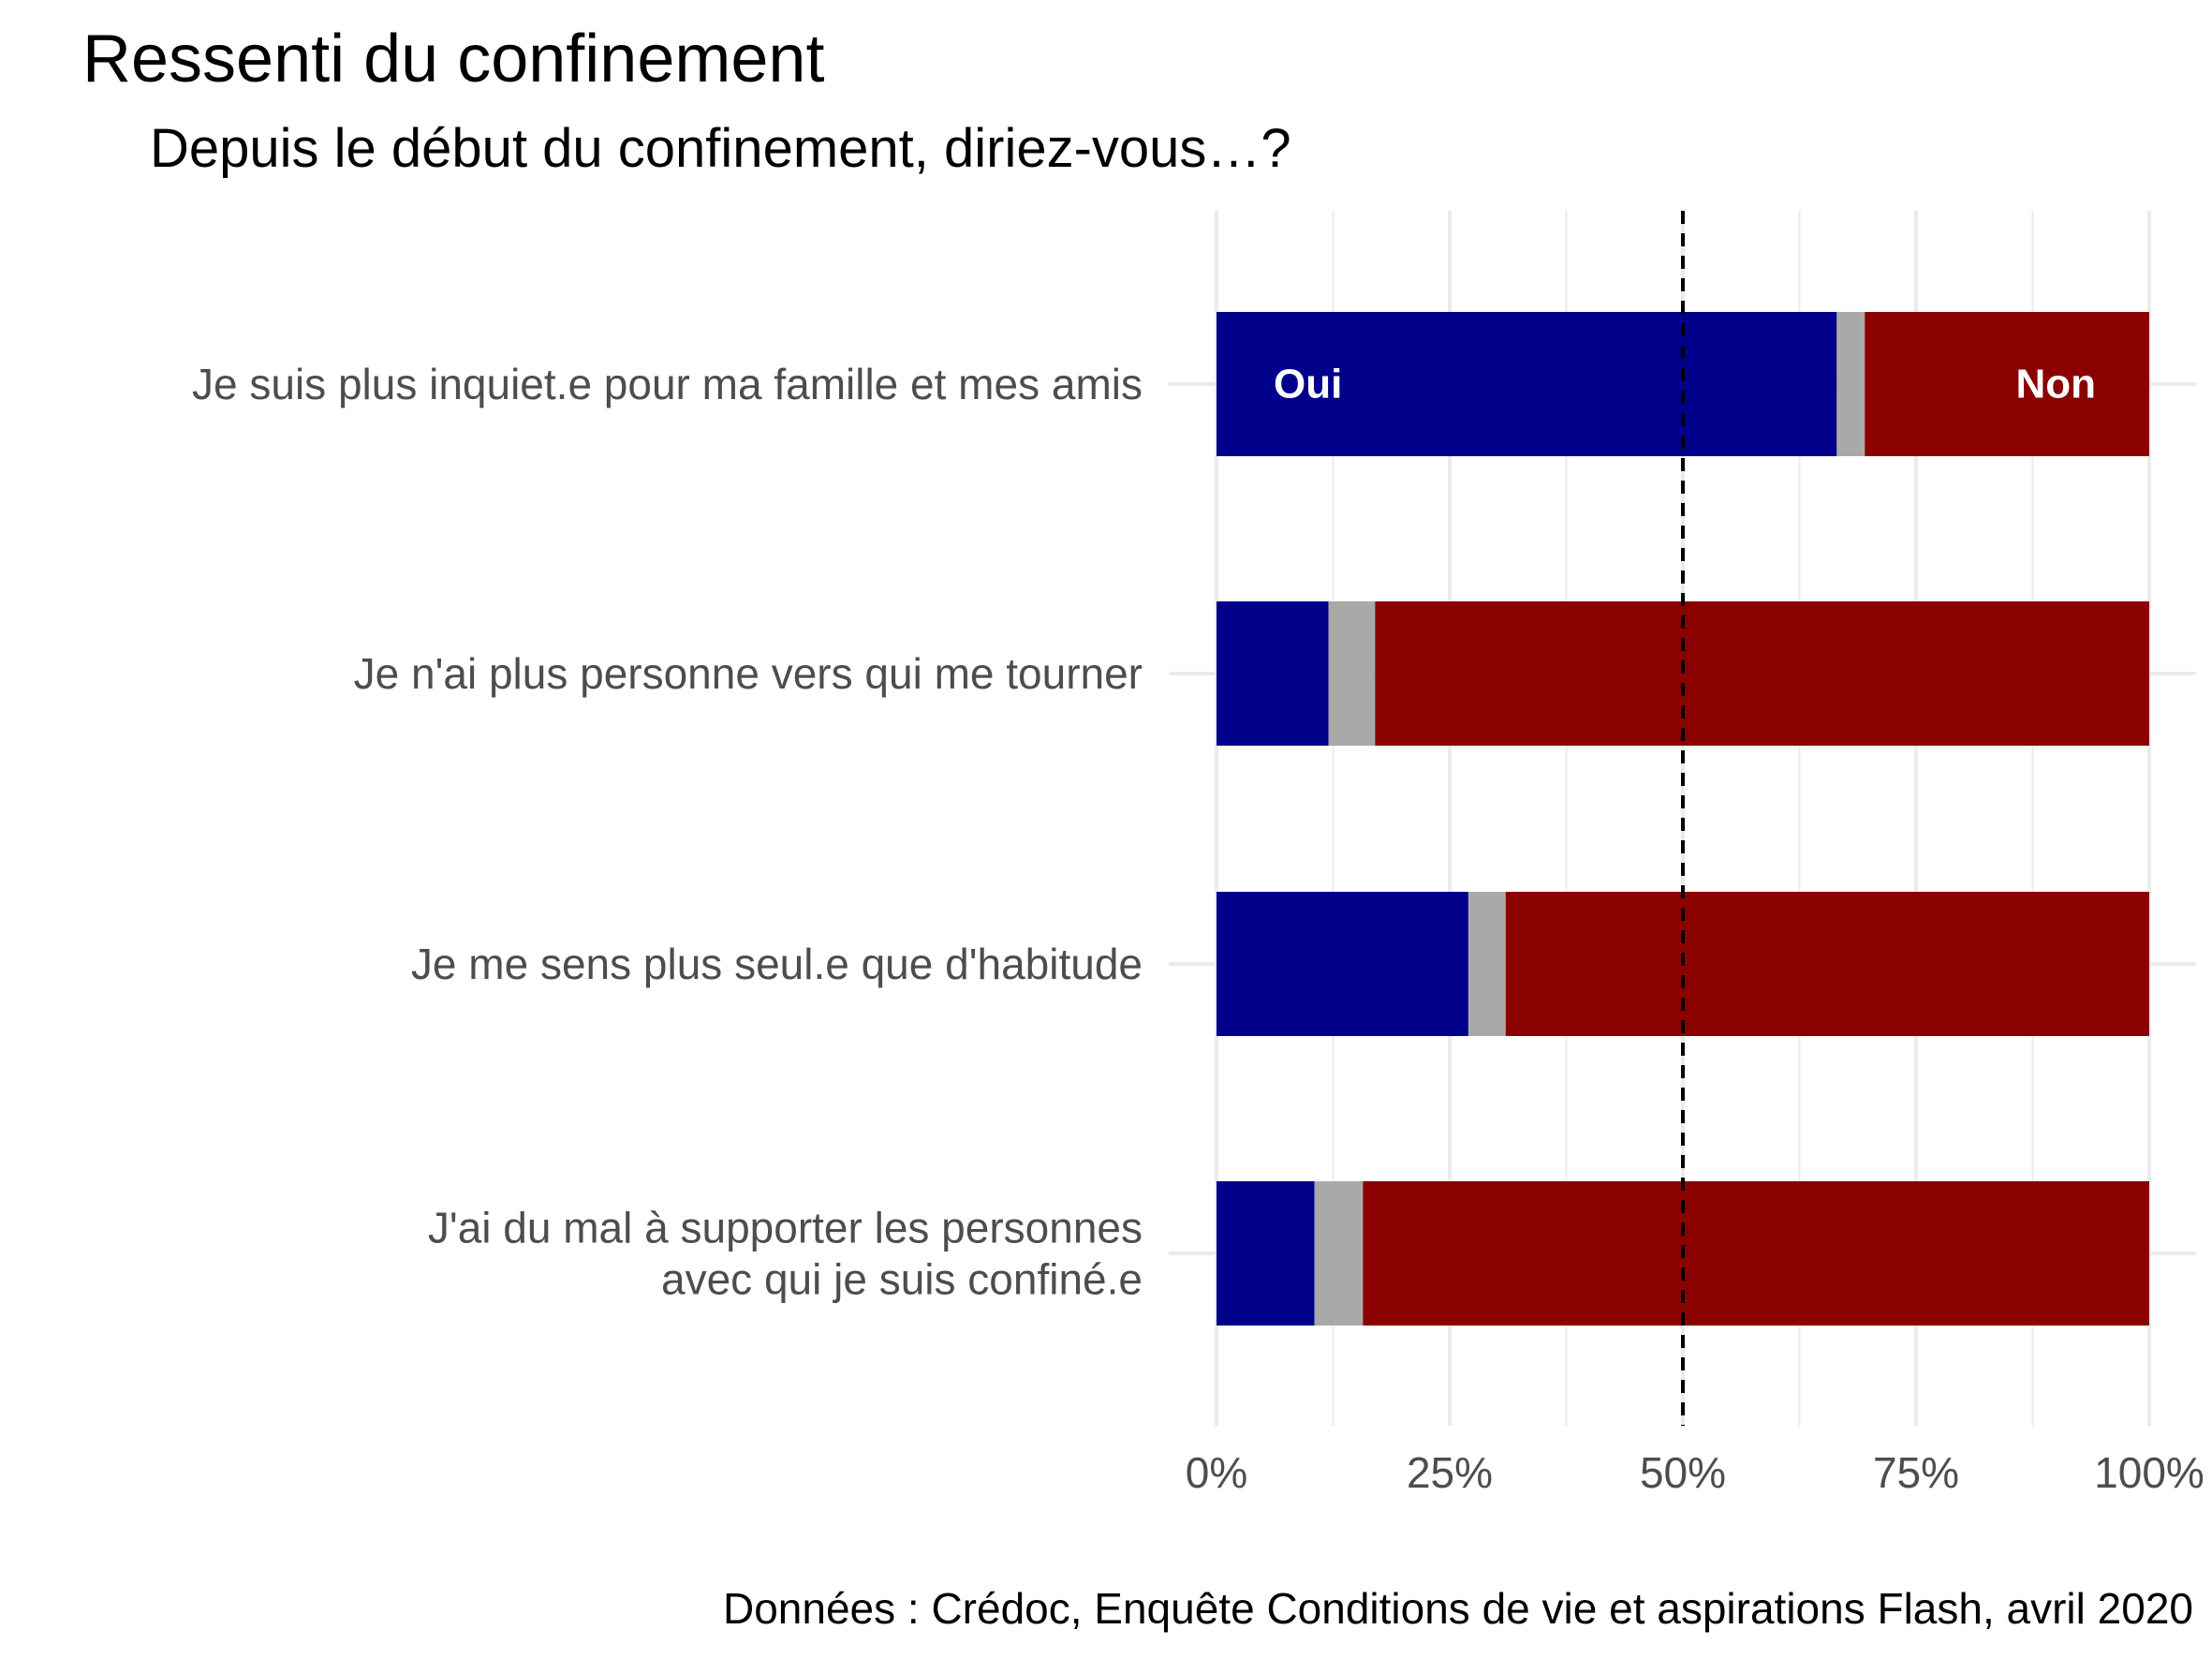 Image resolution: width=2212 pixels, height=1659 pixels. What do you see at coordinates (777, 964) in the screenshot?
I see `category-label: Je me sens plus seul.e que d'habitude` at bounding box center [777, 964].